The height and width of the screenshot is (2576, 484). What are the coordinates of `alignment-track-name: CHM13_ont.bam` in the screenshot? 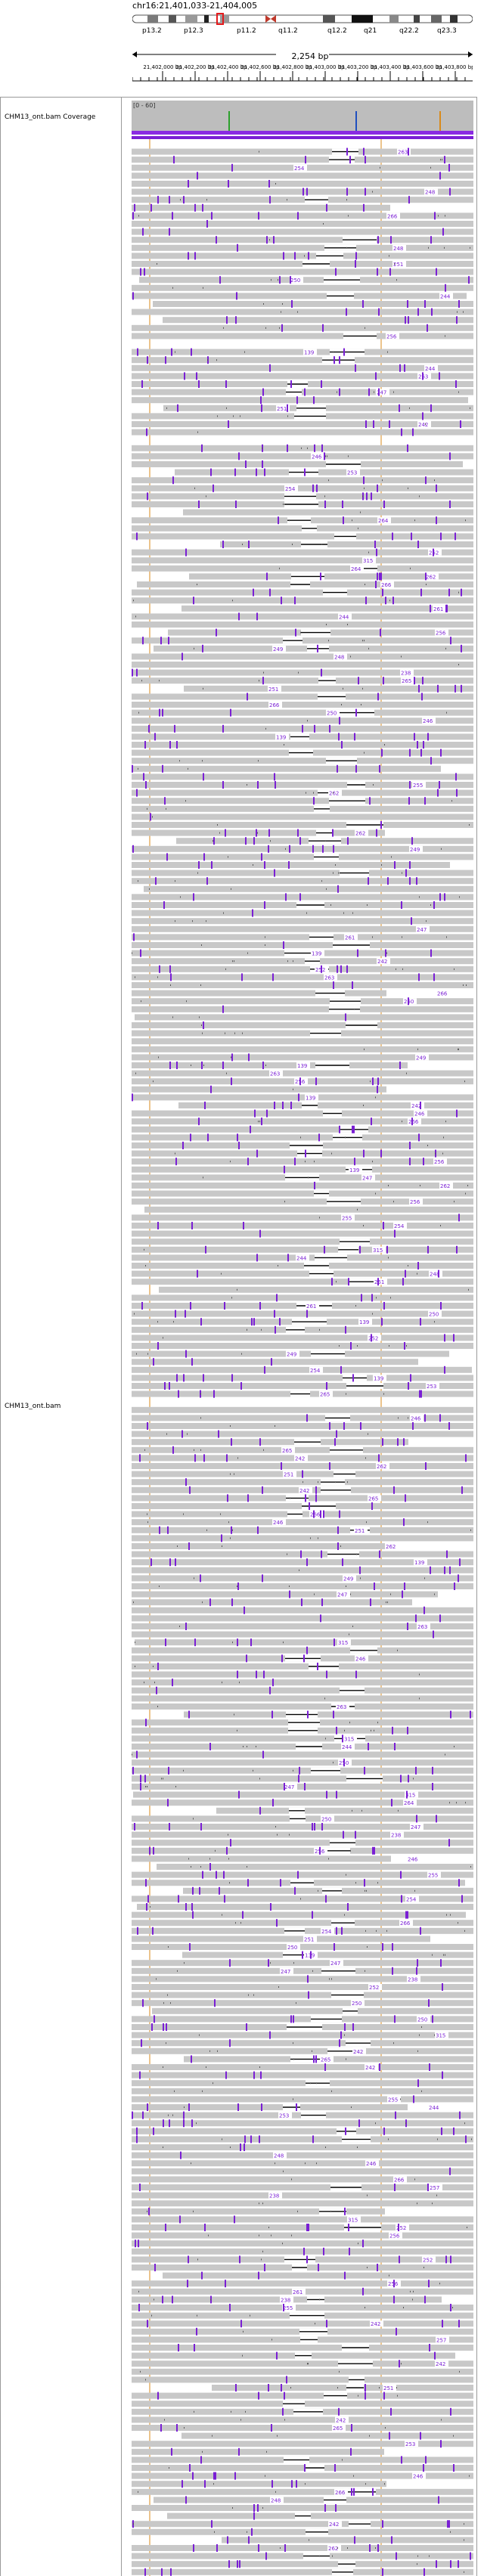 It's located at (33, 1406).